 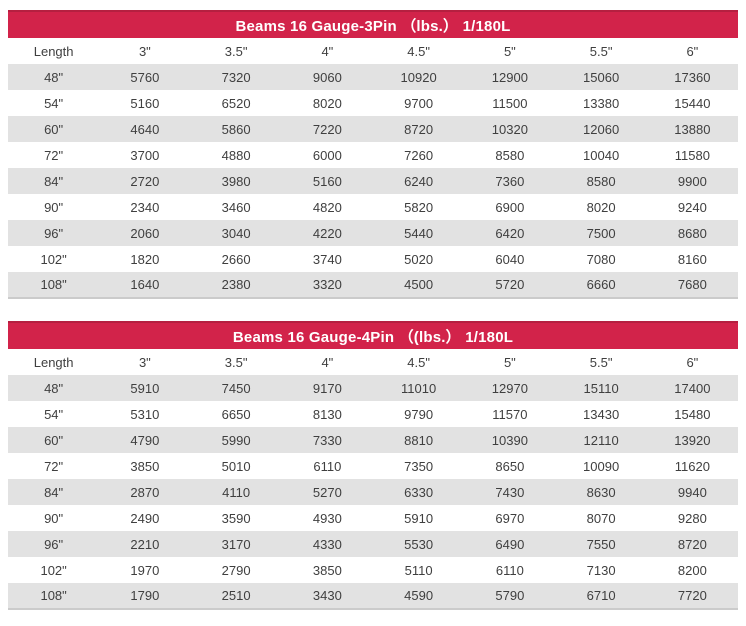 I want to click on table-row: 90" 2490 3590 4930 5910 6970 8070 9280, so click(x=373, y=518).